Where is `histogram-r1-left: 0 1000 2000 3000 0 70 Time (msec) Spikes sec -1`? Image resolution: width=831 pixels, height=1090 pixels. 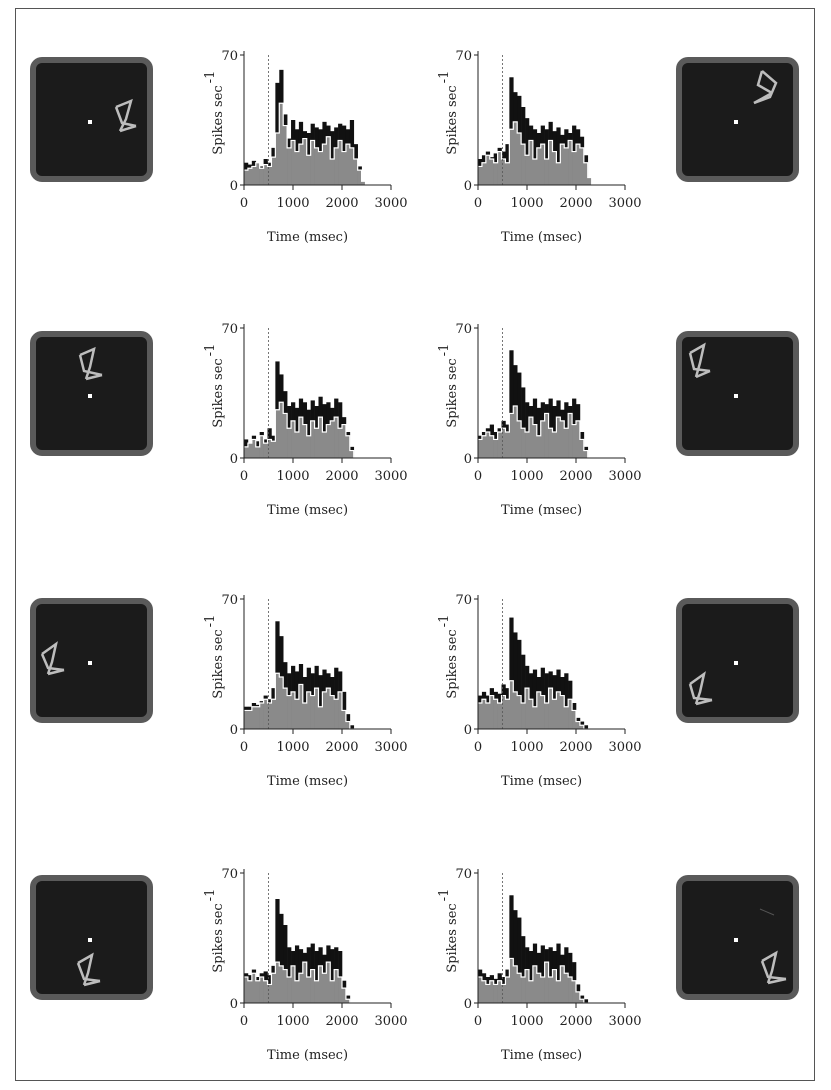 histogram-r1-left: 0 1000 2000 3000 0 70 Time (msec) Spikes sec -1 is located at coordinates (299, 144).